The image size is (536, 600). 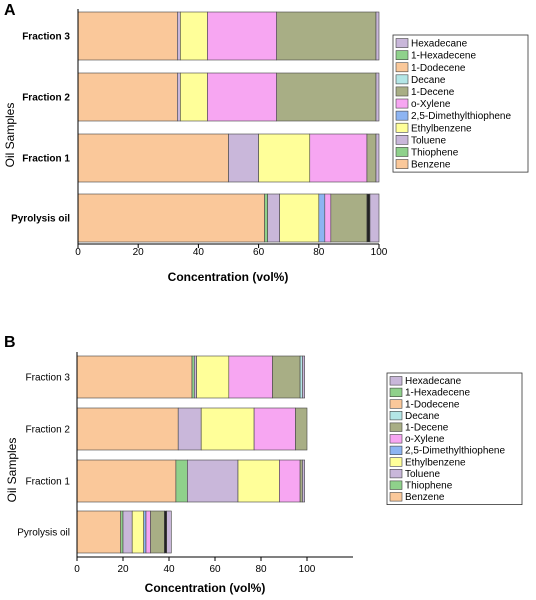 What do you see at coordinates (431, 104) in the screenshot?
I see `legend-label-o-xylene: o-Xylene` at bounding box center [431, 104].